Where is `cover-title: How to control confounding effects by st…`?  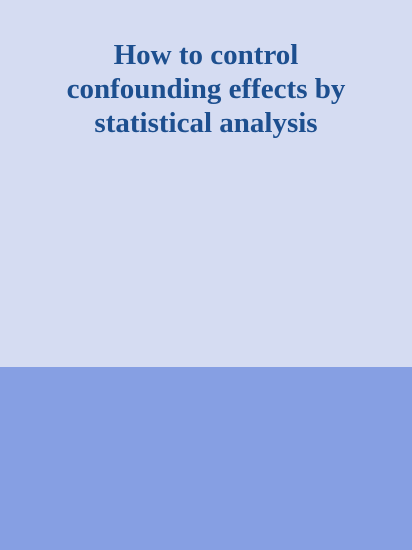 cover-title: How to control confounding effects by st… is located at coordinates (206, 89).